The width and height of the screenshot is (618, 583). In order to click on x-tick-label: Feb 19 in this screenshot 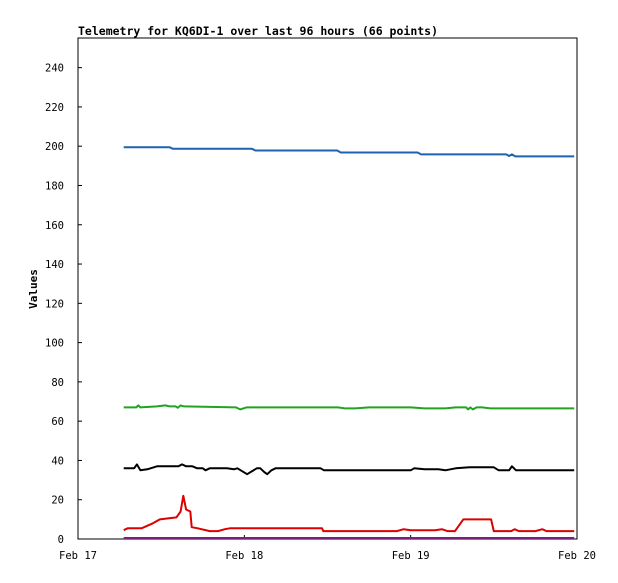, I will do `click(411, 556)`.